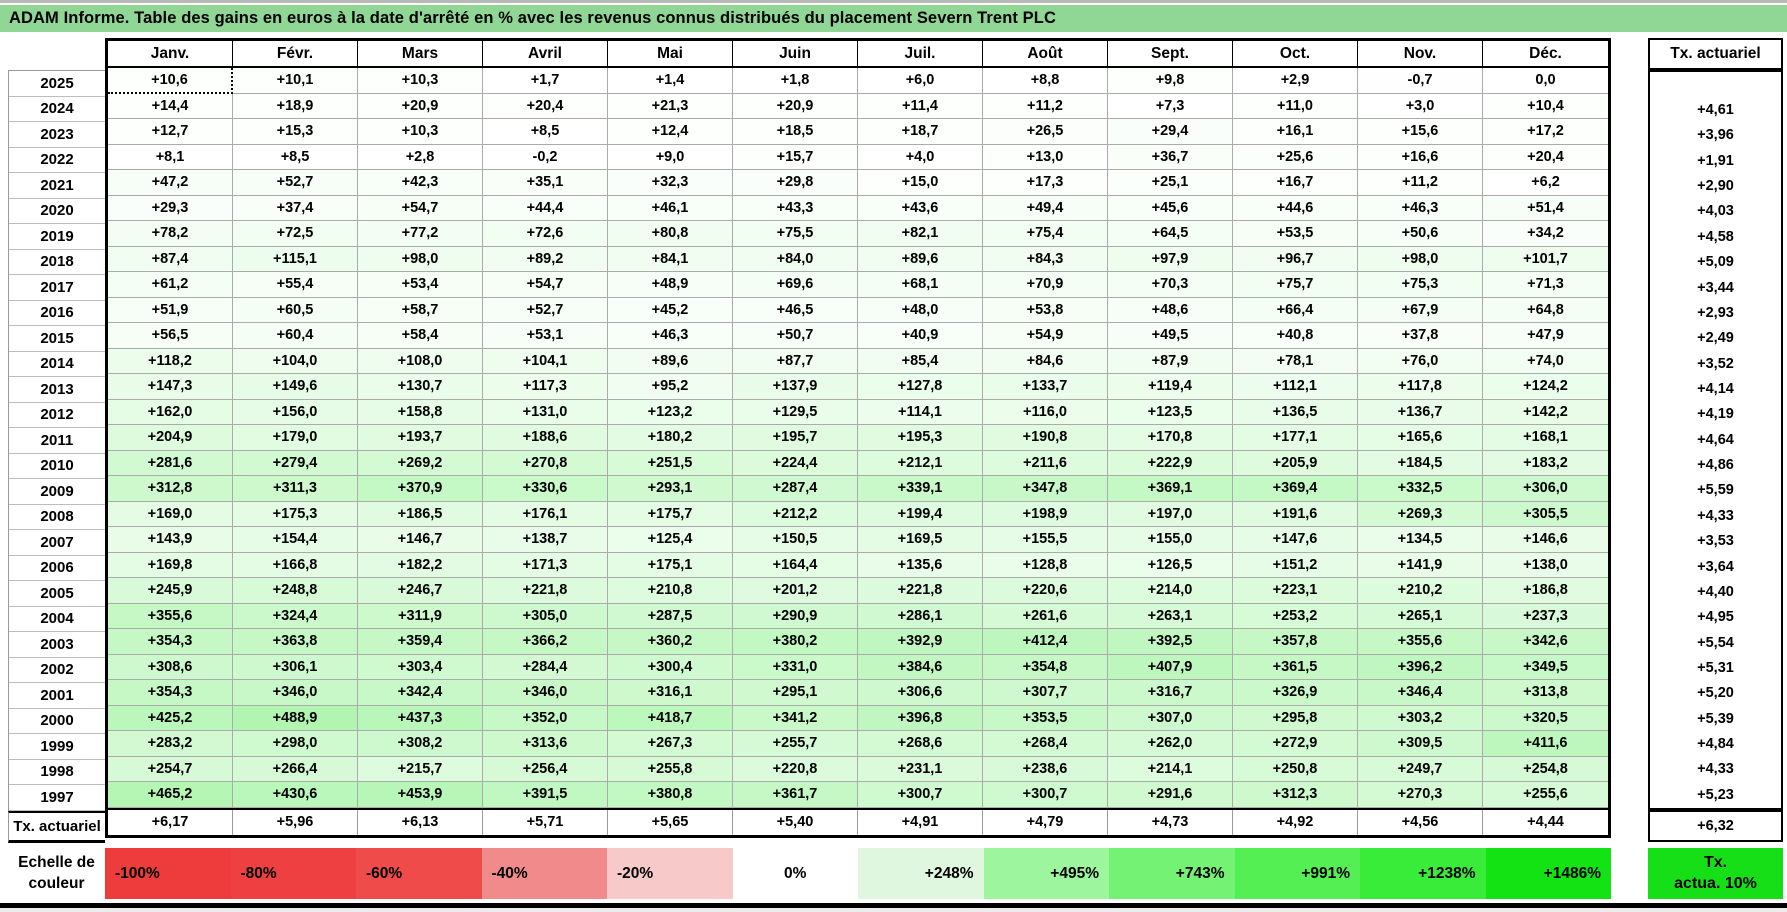  I want to click on cell-2005-m3: +246,7, so click(420, 591).